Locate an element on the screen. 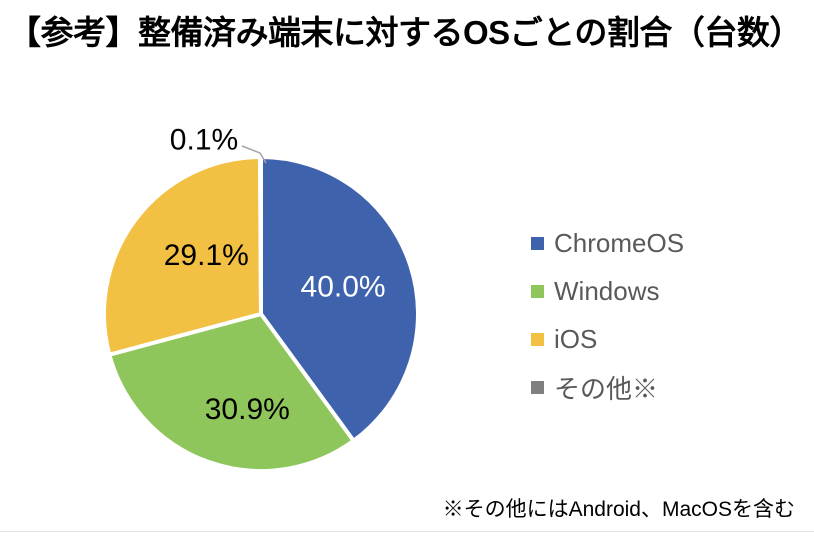 Image resolution: width=814 pixels, height=540 pixels. pie-label-Windows: 30.9% is located at coordinates (247, 409).